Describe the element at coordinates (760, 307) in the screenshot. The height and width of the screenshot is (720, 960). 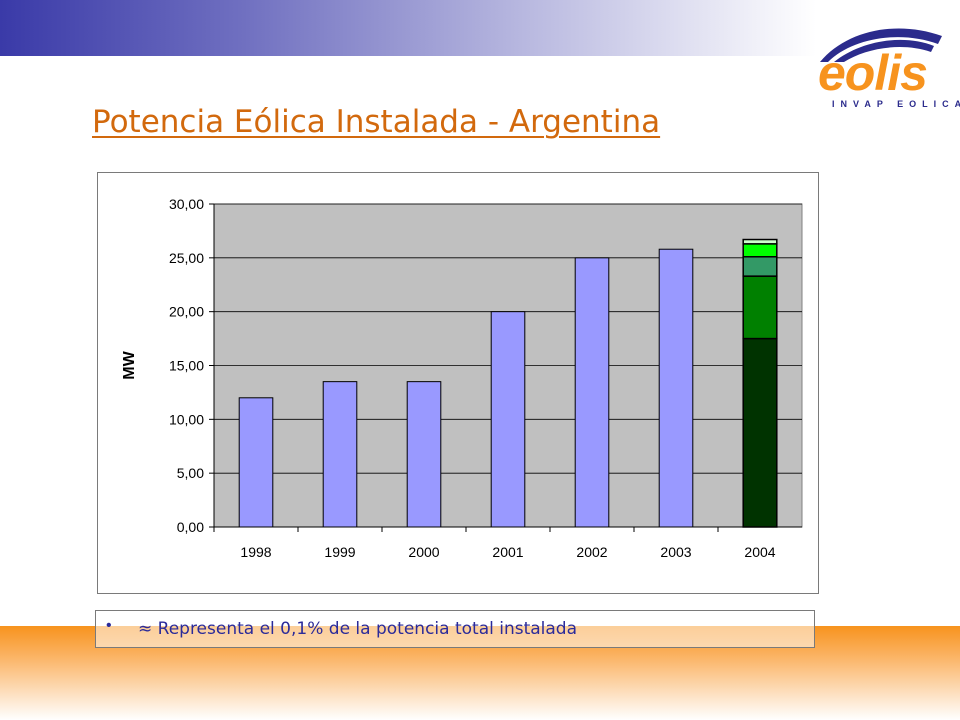
I see `bar-segment-bs-as-` at that location.